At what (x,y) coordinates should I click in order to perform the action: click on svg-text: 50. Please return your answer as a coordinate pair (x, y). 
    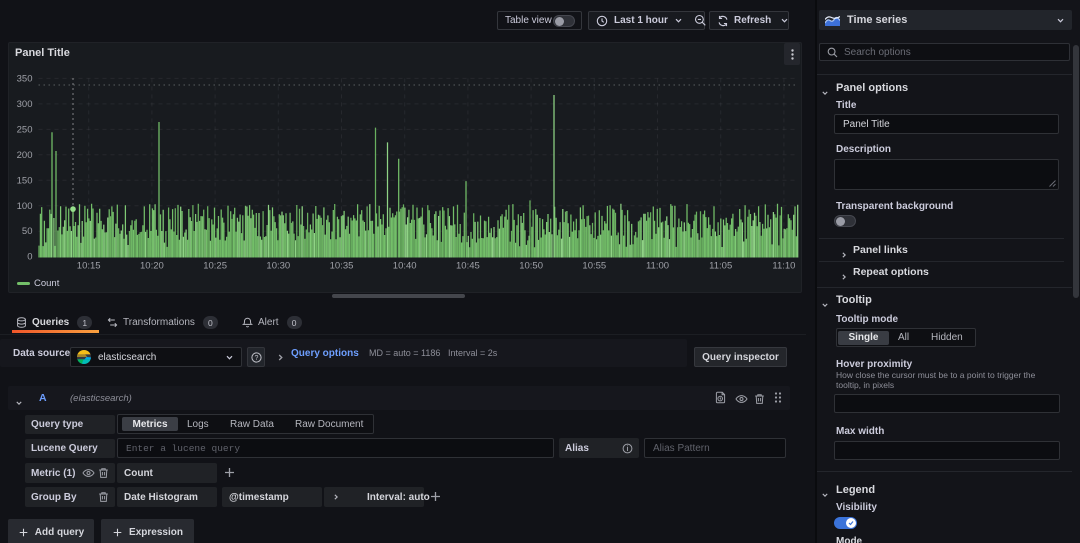
    Looking at the image, I should click on (27, 231).